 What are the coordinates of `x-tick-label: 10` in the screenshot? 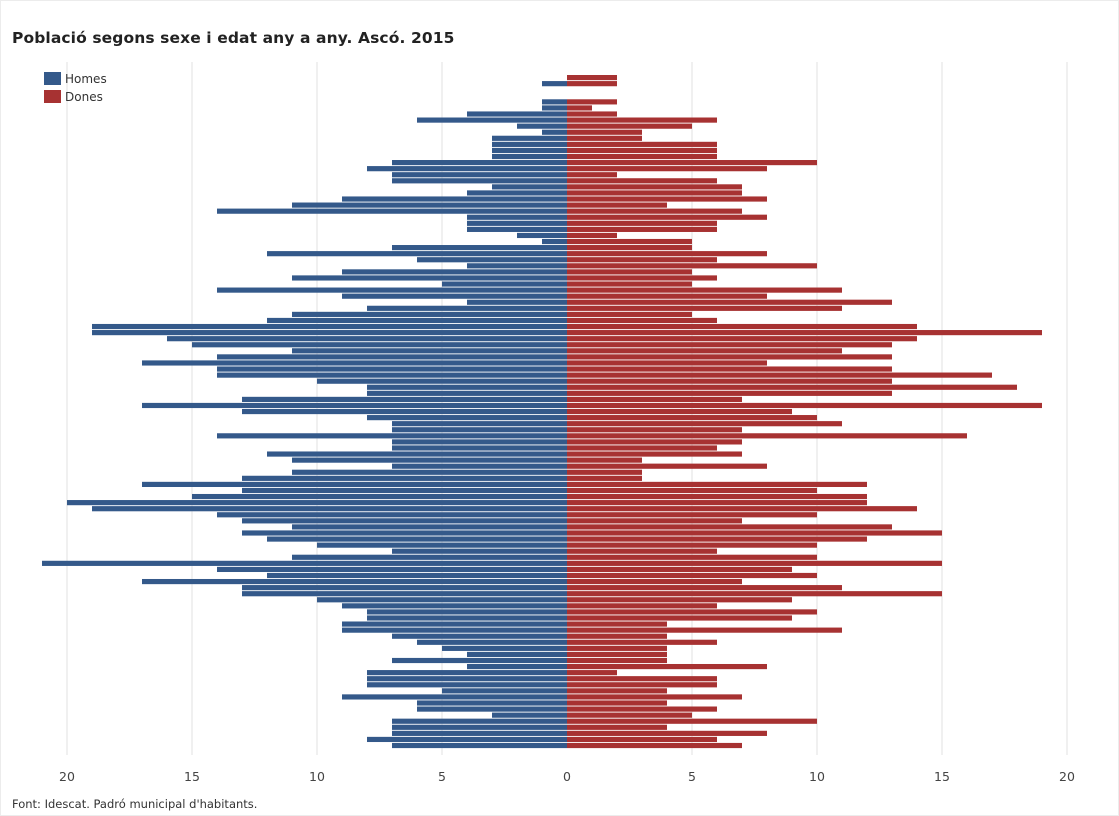 It's located at (817, 776).